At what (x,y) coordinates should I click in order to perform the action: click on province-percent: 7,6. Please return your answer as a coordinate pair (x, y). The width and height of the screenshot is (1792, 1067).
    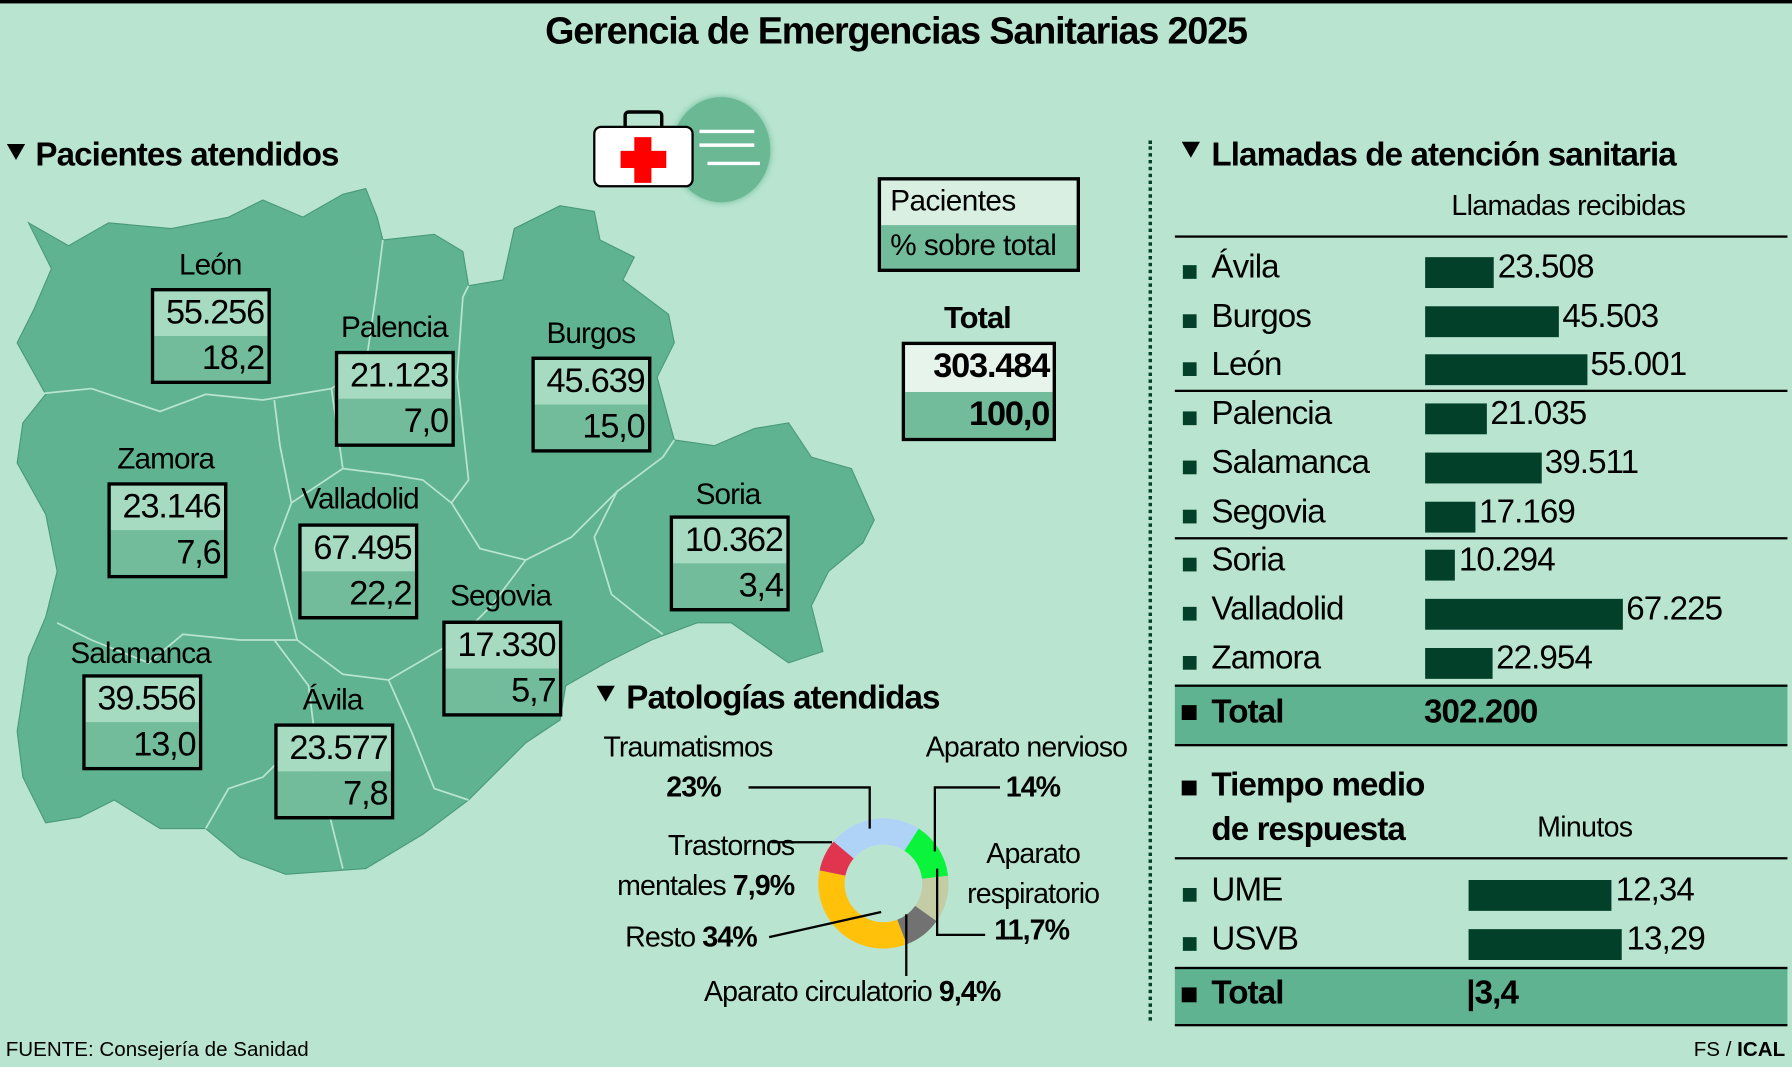
    Looking at the image, I should click on (167, 552).